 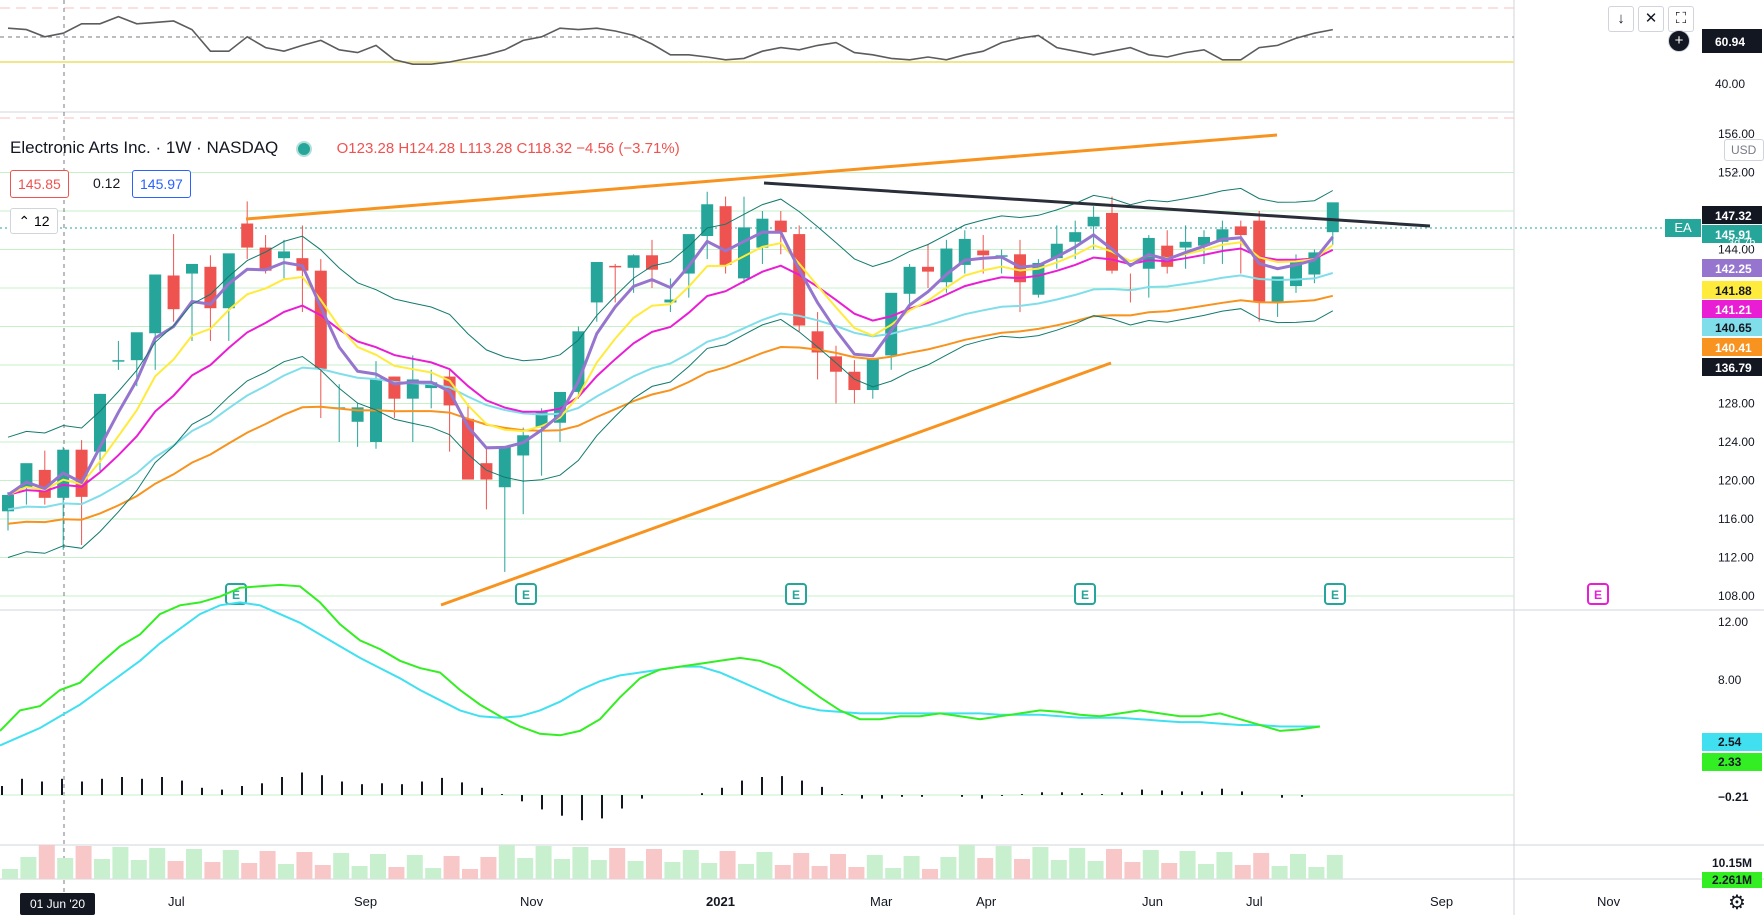 I want to click on settings-gear-icon: ⚙, so click(x=1737, y=903).